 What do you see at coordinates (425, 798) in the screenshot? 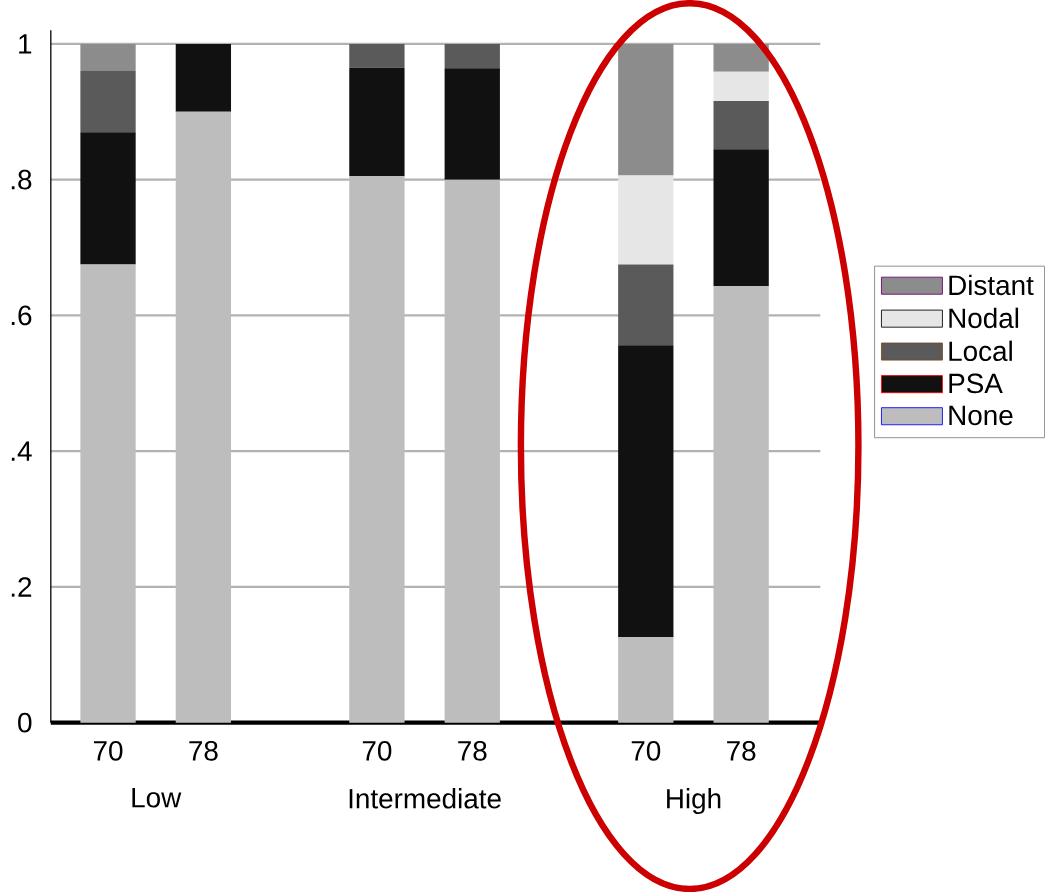
I see `text: Intermediate` at bounding box center [425, 798].